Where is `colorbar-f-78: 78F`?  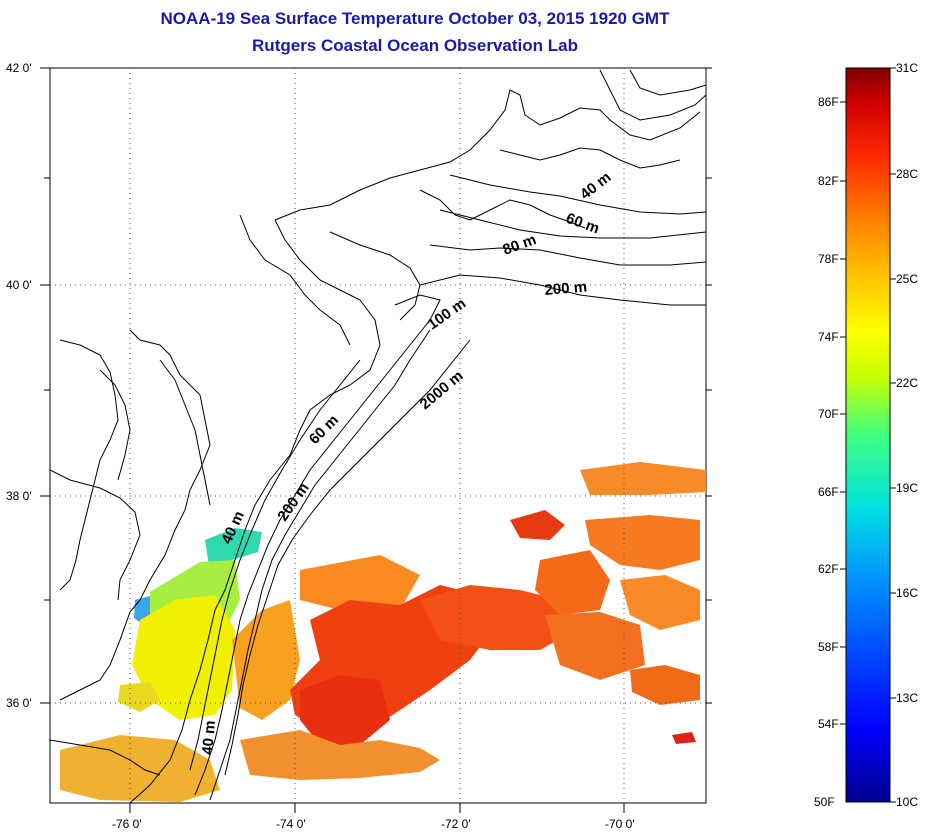 colorbar-f-78: 78F is located at coordinates (828, 259).